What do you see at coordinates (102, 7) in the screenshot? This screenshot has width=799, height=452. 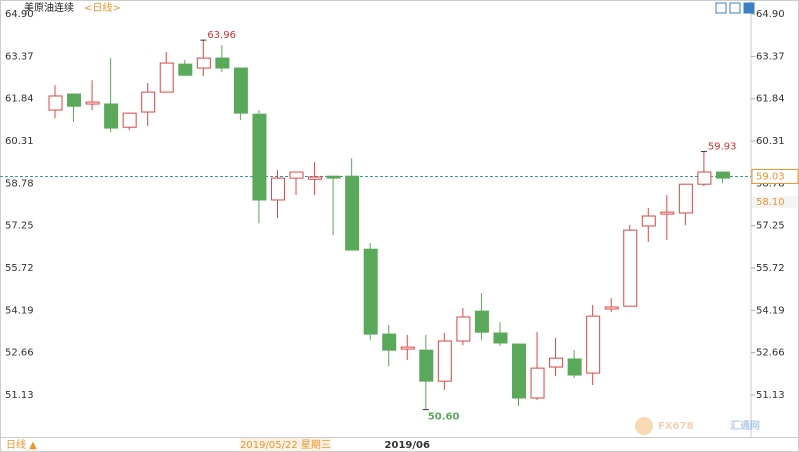 I see `period-label: <日线>` at bounding box center [102, 7].